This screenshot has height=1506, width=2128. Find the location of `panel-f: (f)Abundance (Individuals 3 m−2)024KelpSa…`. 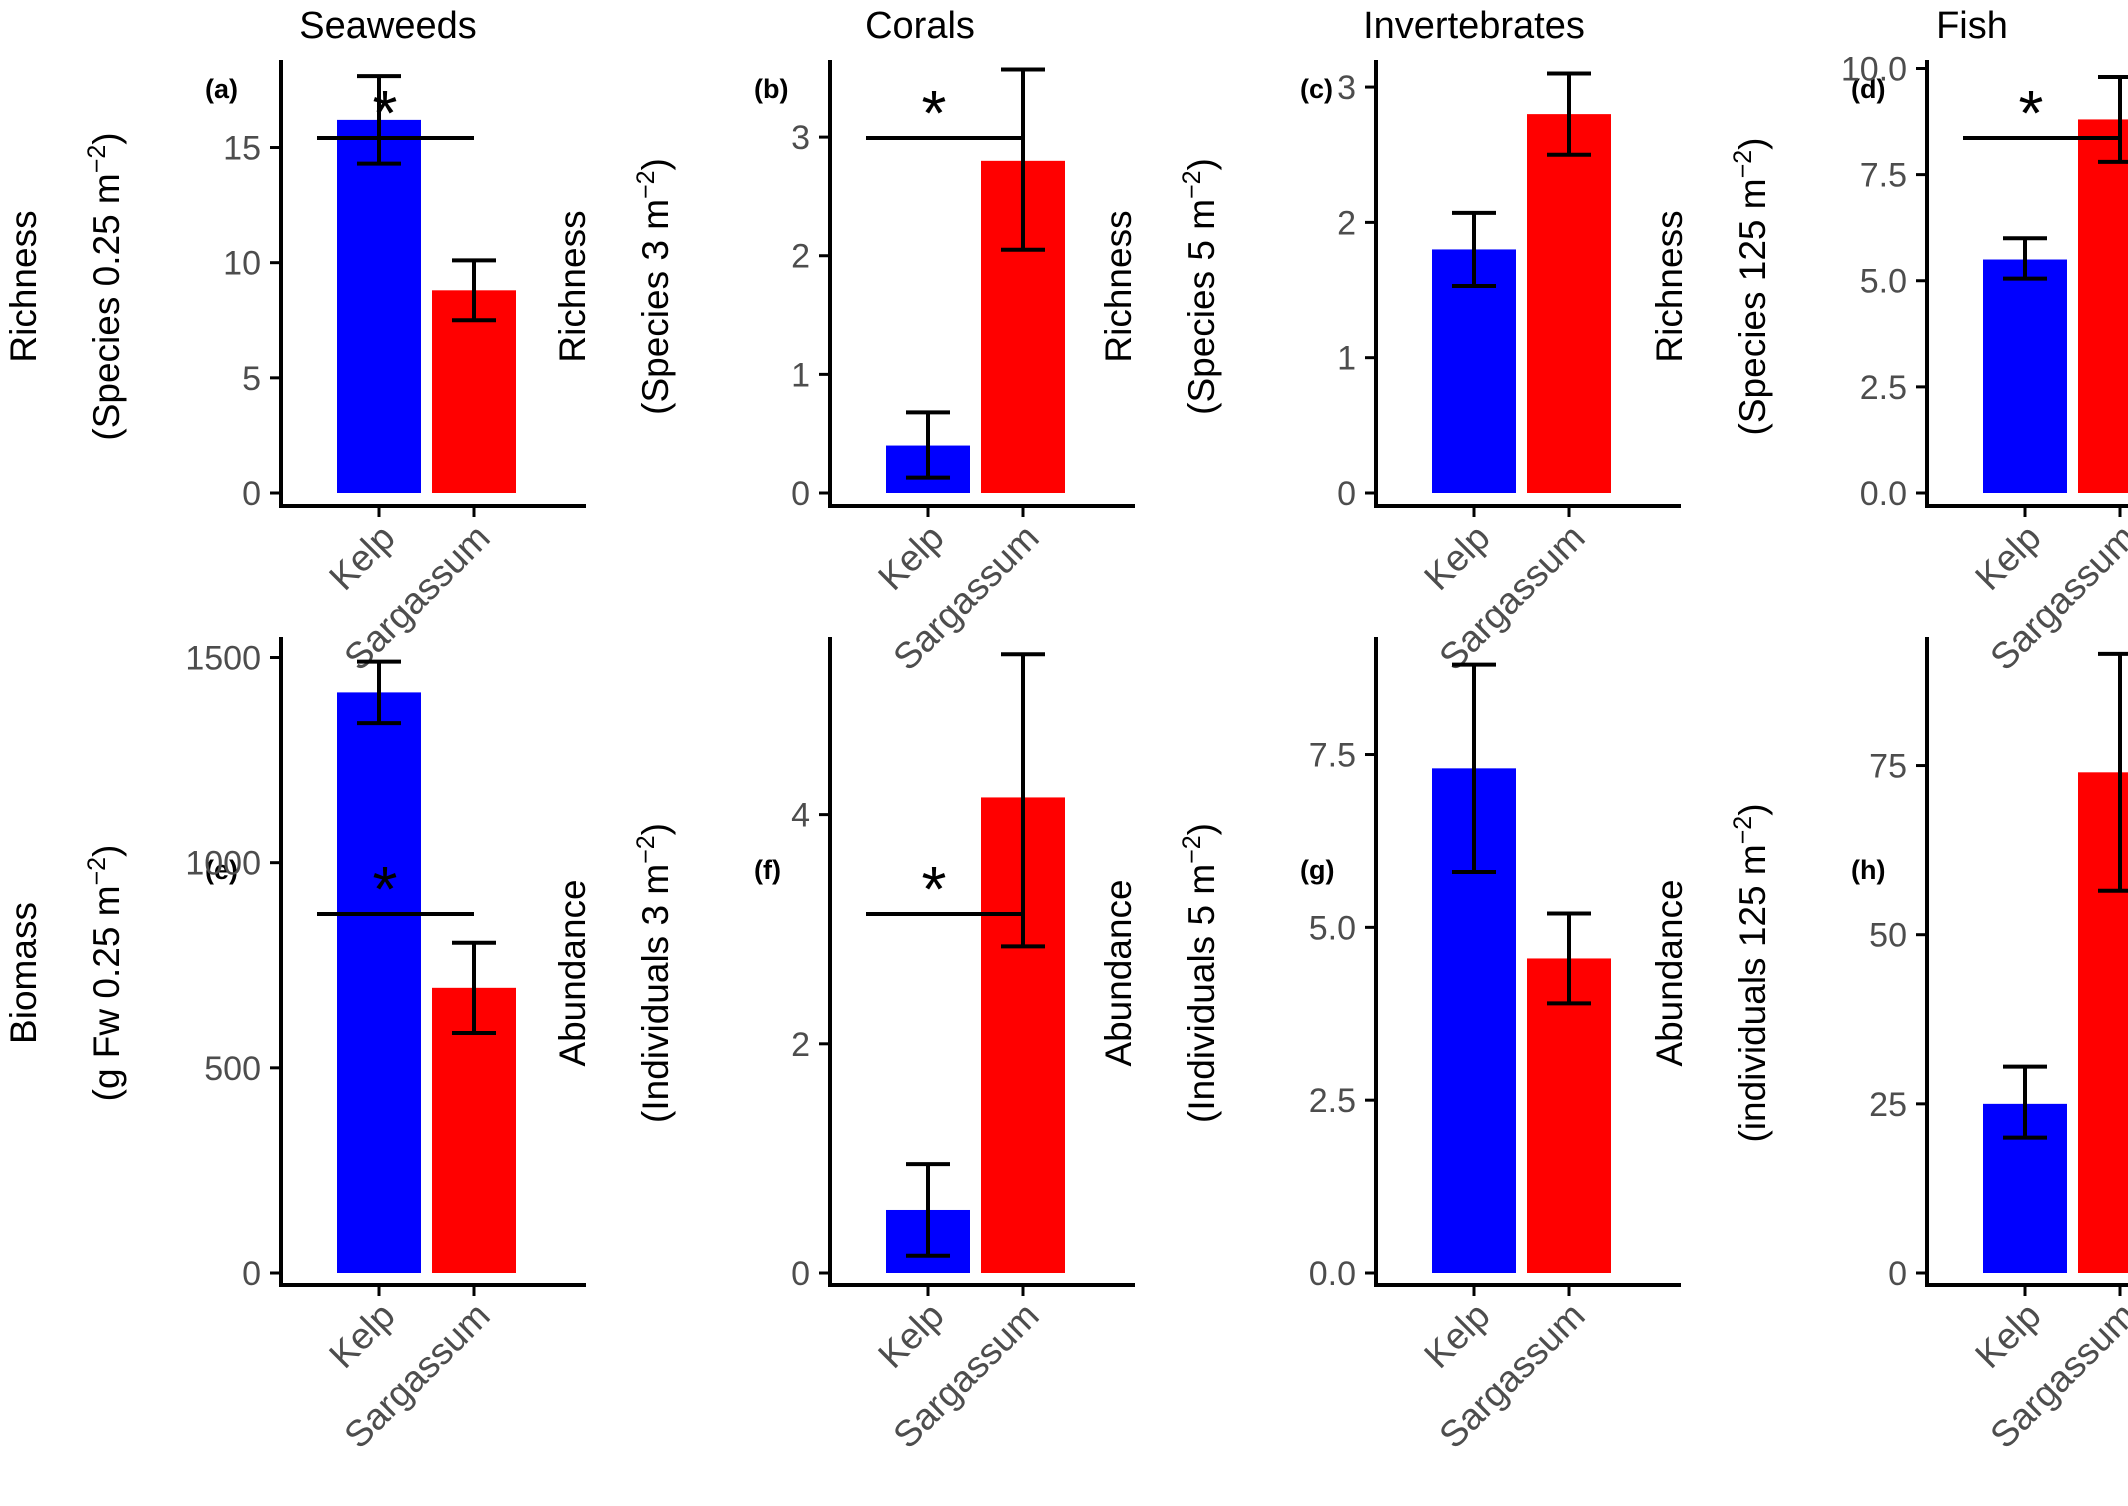

panel-f: (f)Abundance (Individuals 3 m−2)024KelpSa… is located at coordinates (843, 1046).